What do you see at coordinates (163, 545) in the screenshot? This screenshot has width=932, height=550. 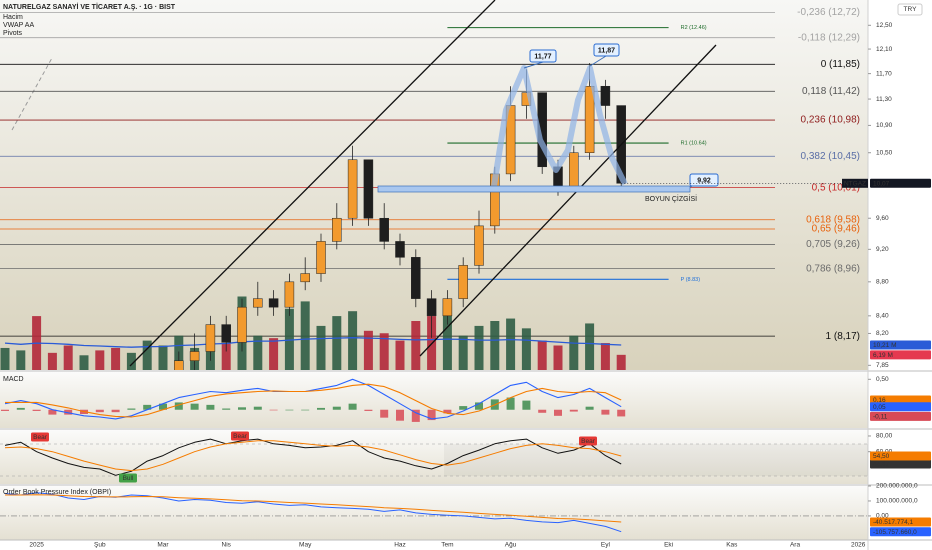 I see `x-tick-label: Mar` at bounding box center [163, 545].